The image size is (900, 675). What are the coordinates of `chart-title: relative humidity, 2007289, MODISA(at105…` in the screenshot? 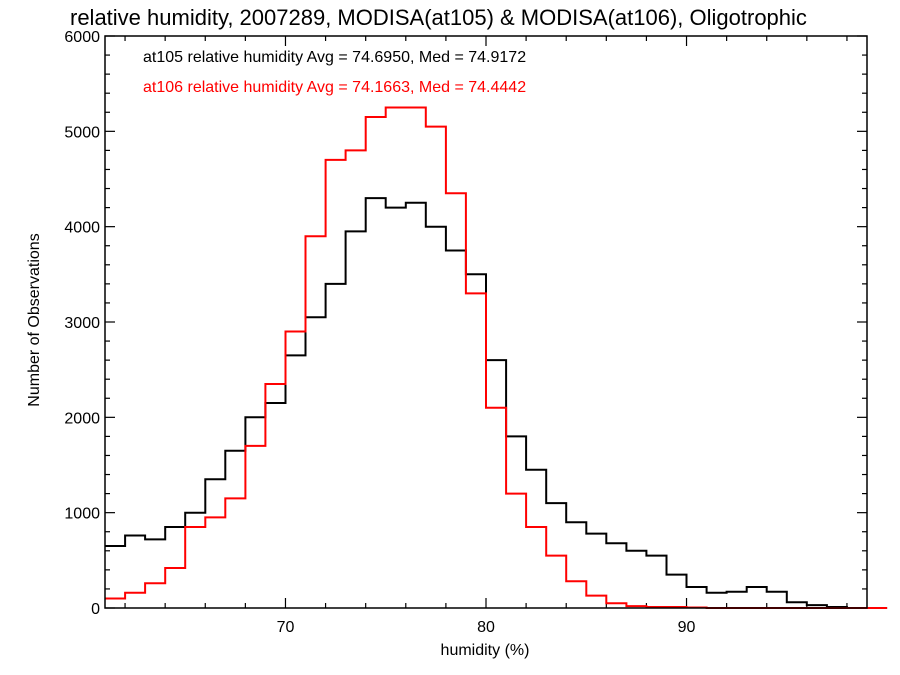 It's located at (438, 17).